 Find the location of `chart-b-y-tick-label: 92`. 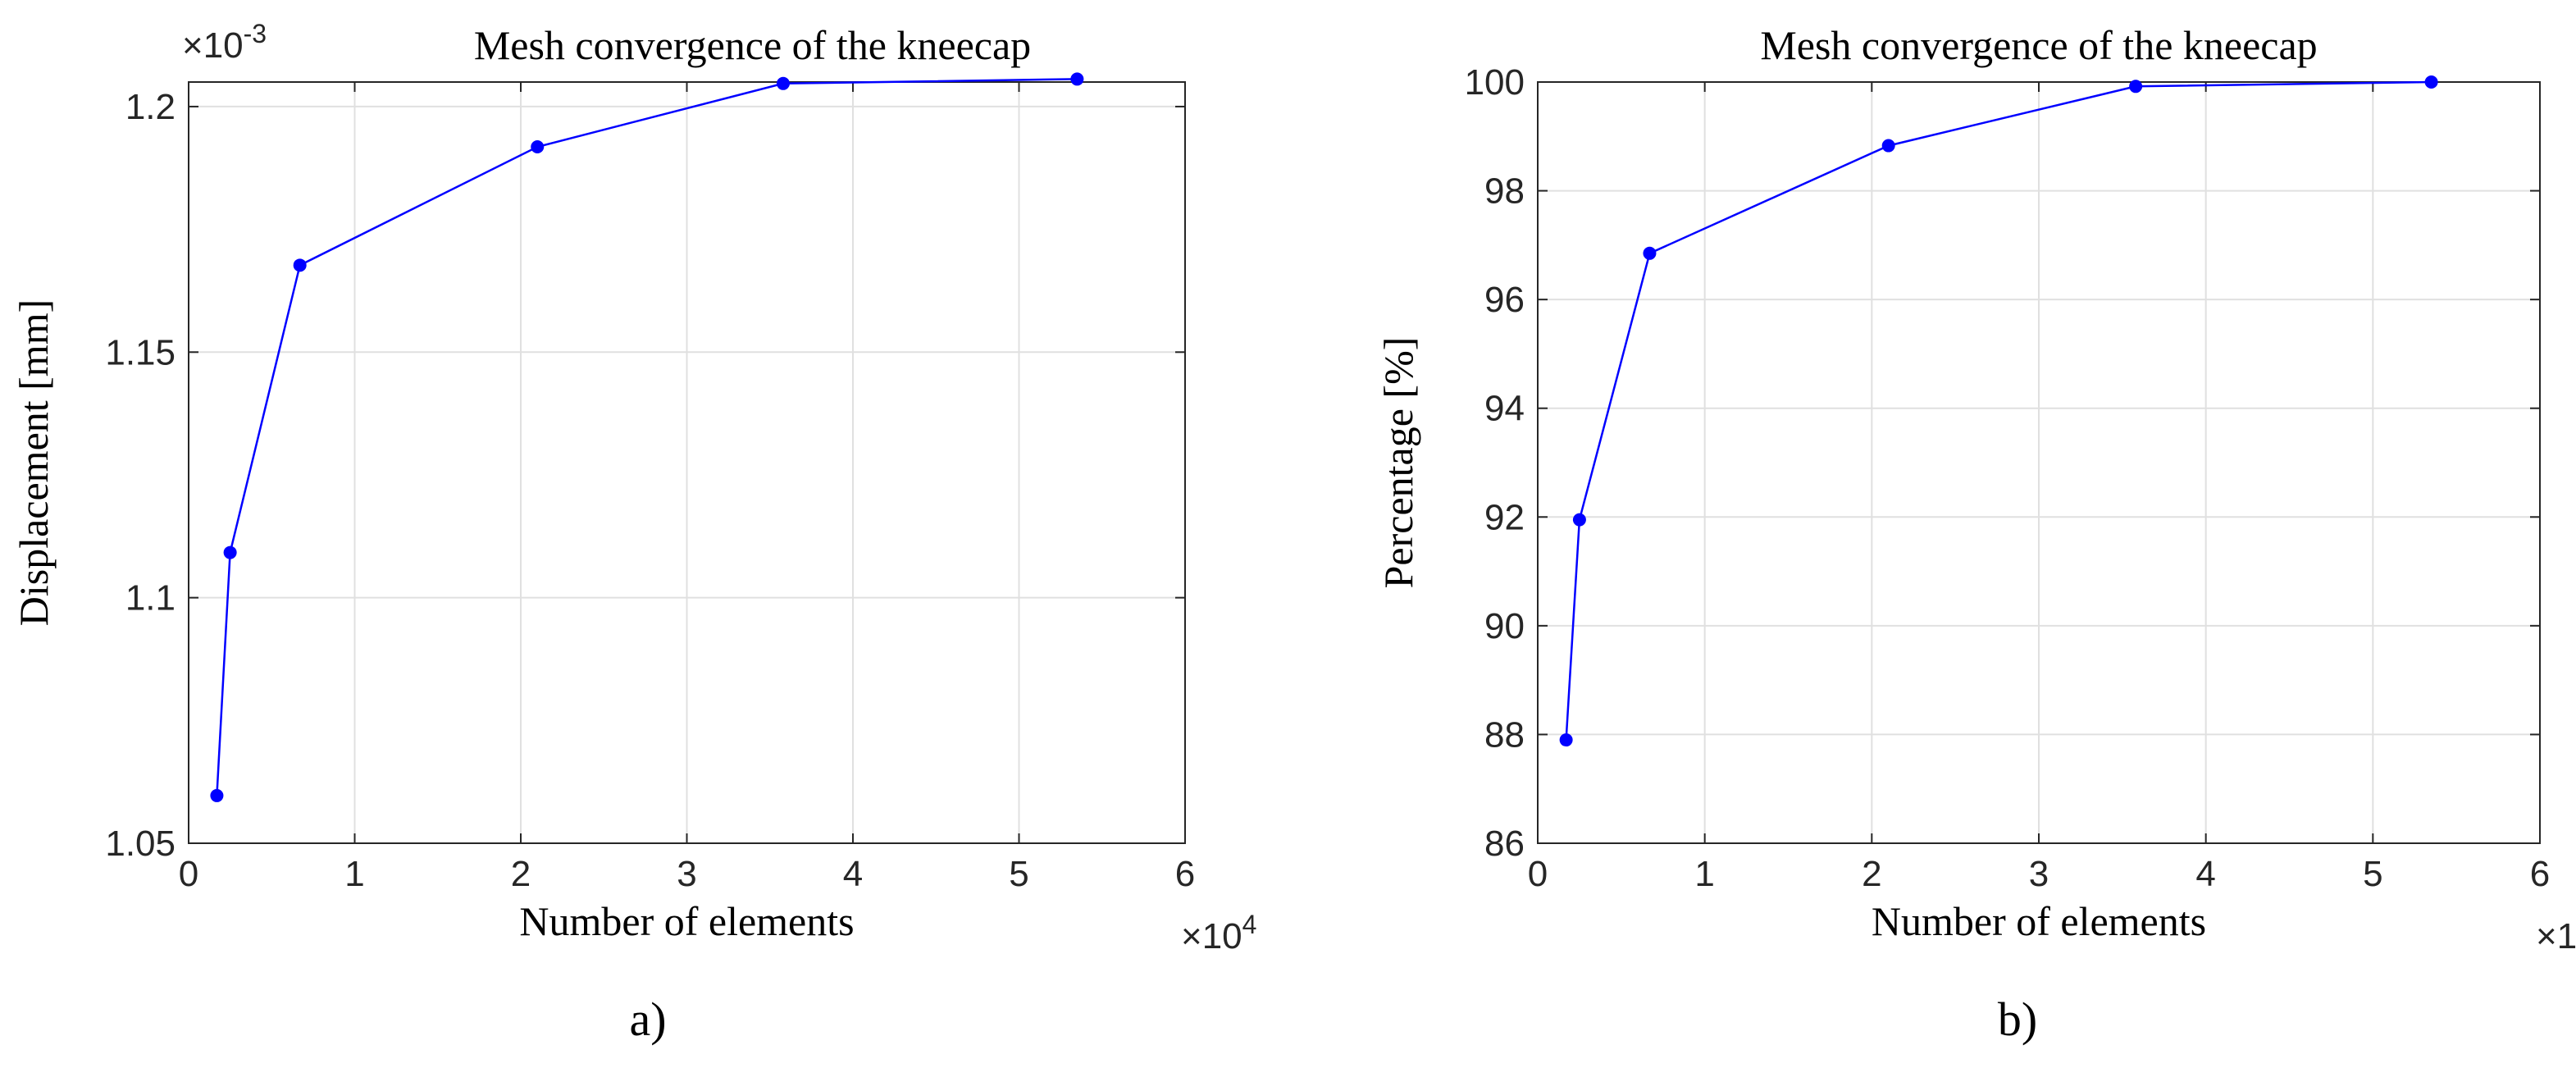

chart-b-y-tick-label: 92 is located at coordinates (1504, 517).